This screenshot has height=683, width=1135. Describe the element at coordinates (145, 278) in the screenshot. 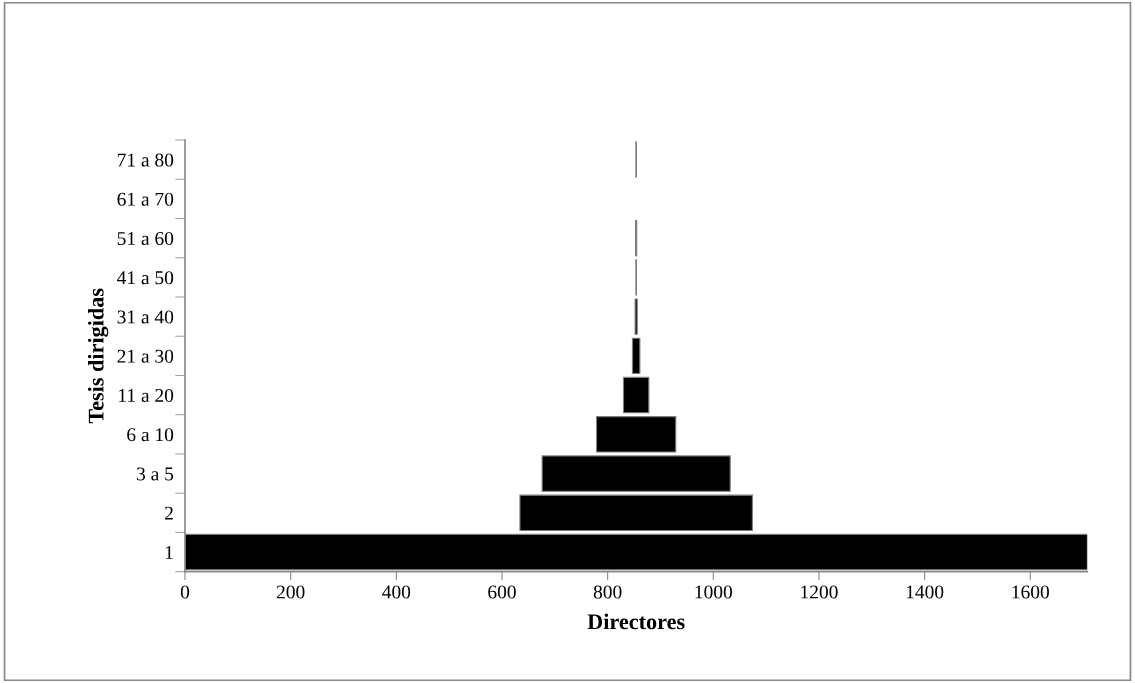

I see `y-tick-label: 41 a 50` at that location.